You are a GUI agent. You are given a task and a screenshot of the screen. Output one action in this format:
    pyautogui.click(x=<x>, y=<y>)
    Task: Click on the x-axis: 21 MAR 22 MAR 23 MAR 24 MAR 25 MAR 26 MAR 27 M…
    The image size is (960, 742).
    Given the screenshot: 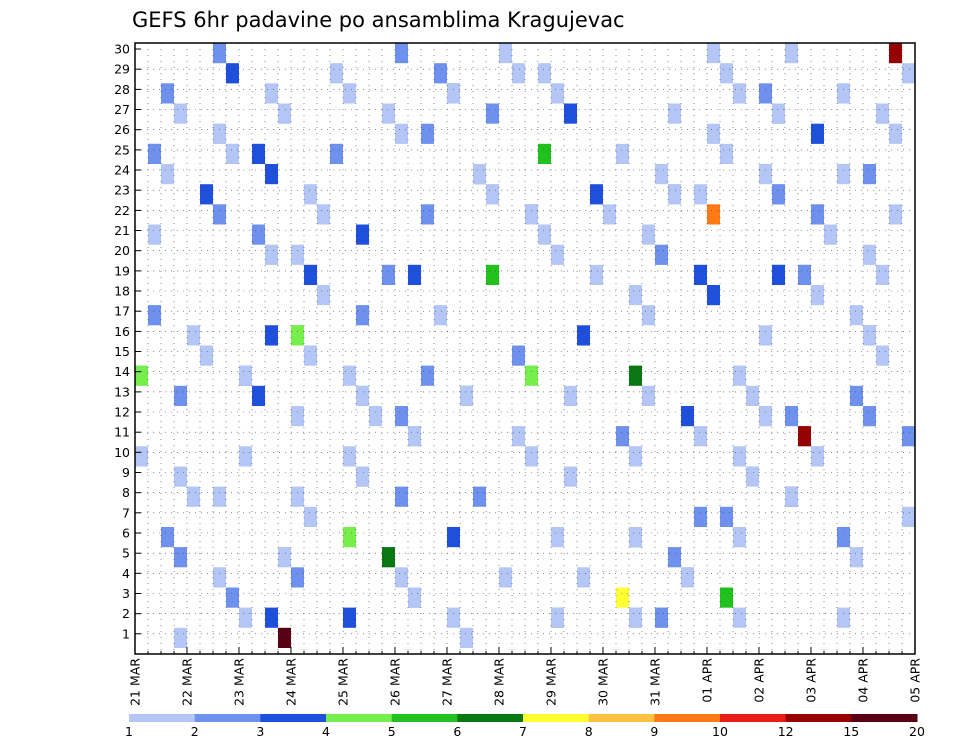 What is the action you would take?
    pyautogui.click(x=525, y=676)
    